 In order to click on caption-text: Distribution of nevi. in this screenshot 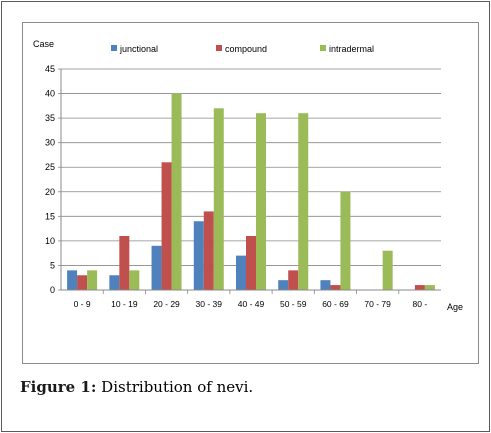, I will do `click(177, 387)`.